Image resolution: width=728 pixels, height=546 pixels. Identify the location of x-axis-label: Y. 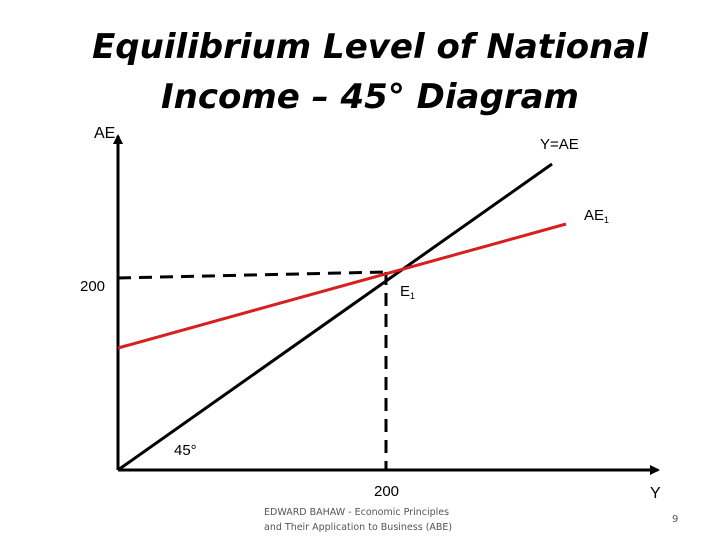
(655, 493).